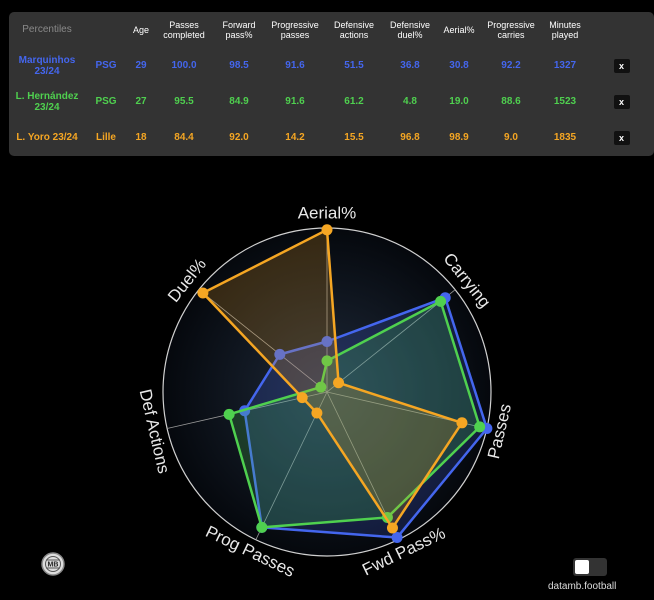 This screenshot has height=600, width=654. What do you see at coordinates (141, 138) in the screenshot?
I see `age-cell: 18` at bounding box center [141, 138].